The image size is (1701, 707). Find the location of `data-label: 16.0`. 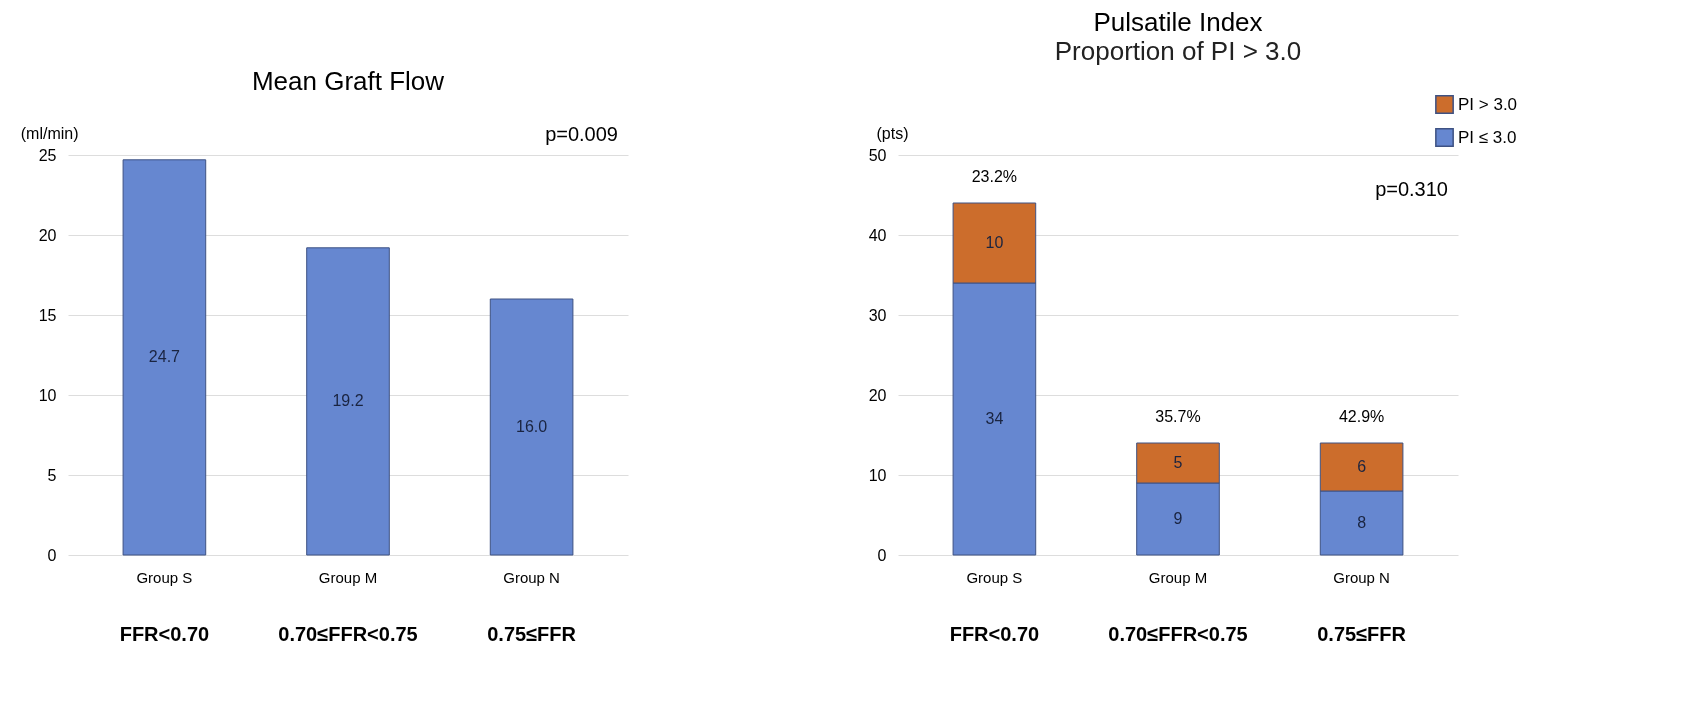

data-label: 16.0 is located at coordinates (532, 426).